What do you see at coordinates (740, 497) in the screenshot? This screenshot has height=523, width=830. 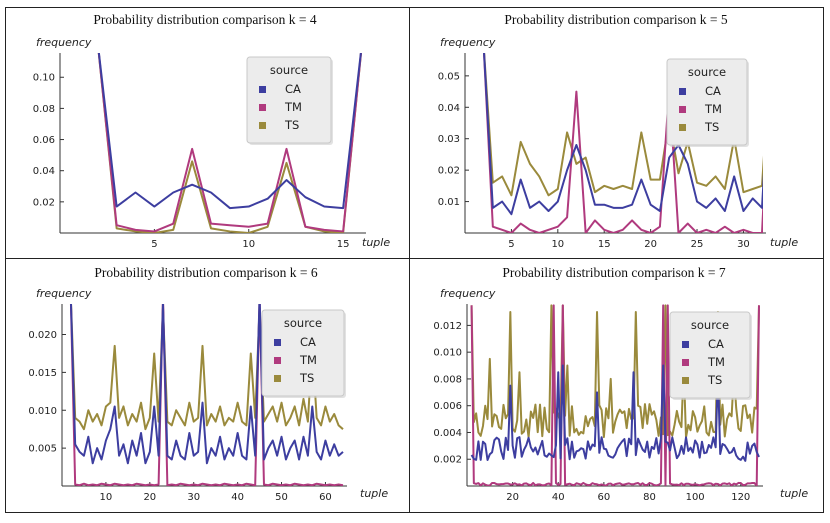 I see `x-tick-label: 120` at bounding box center [740, 497].